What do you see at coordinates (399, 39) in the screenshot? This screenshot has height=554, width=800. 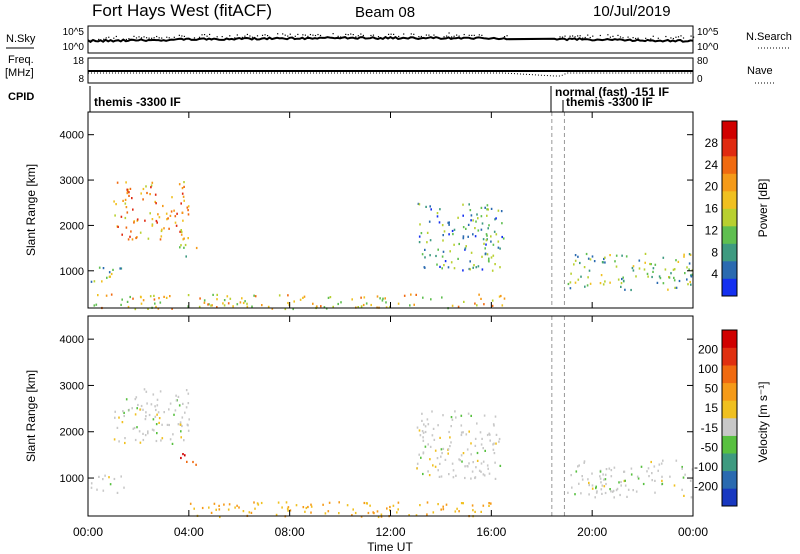 I see `noise-panel: N.Sky 10^5 10^0 10^5 10^0 N.Search` at bounding box center [399, 39].